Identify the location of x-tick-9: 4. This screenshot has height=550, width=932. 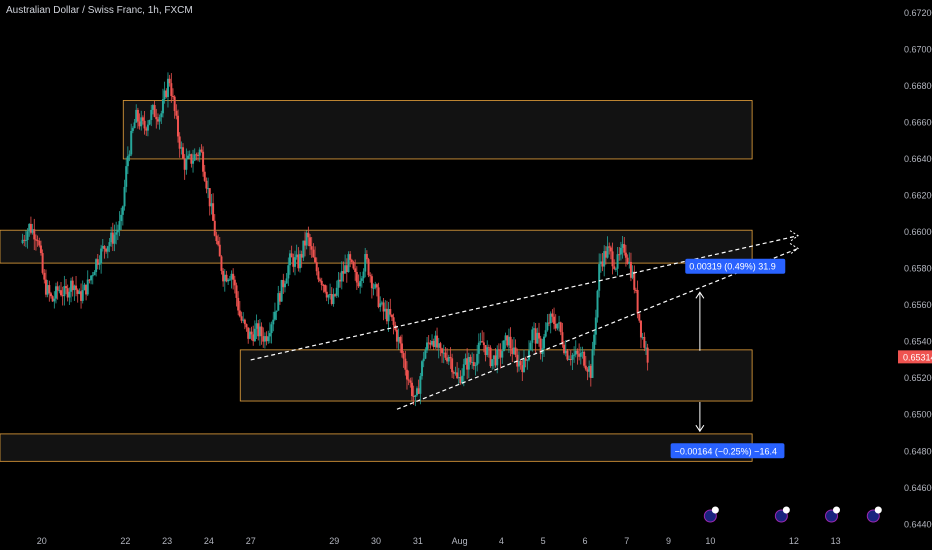
(501, 541).